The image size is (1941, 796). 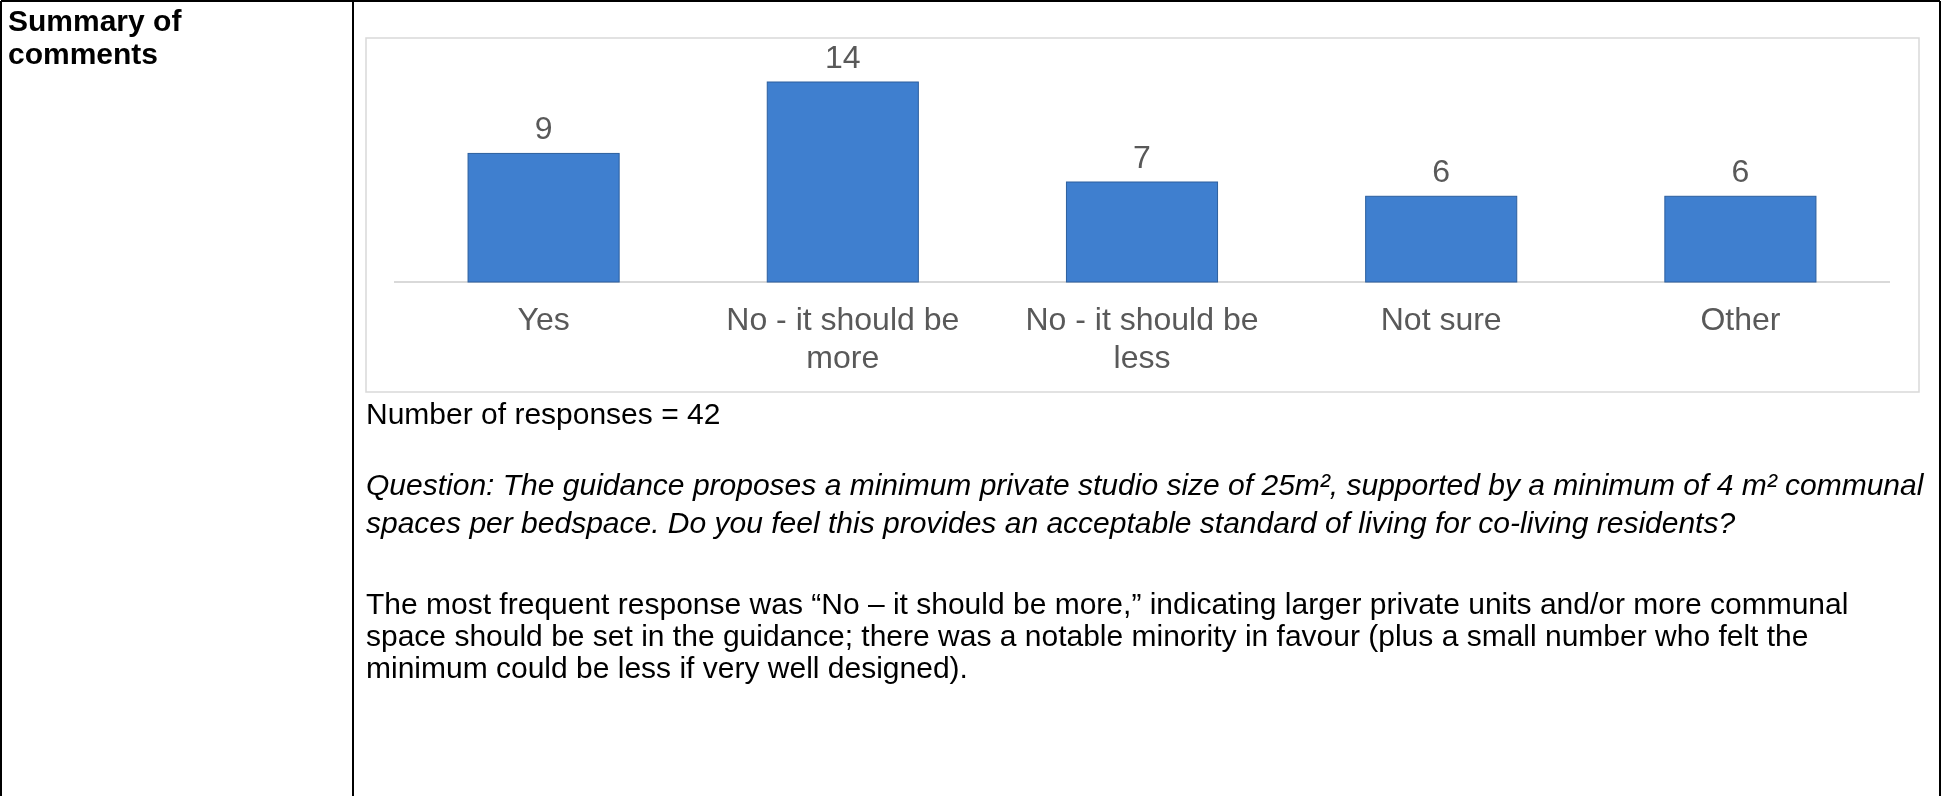 I want to click on x-tick-label: Other, so click(x=1740, y=319).